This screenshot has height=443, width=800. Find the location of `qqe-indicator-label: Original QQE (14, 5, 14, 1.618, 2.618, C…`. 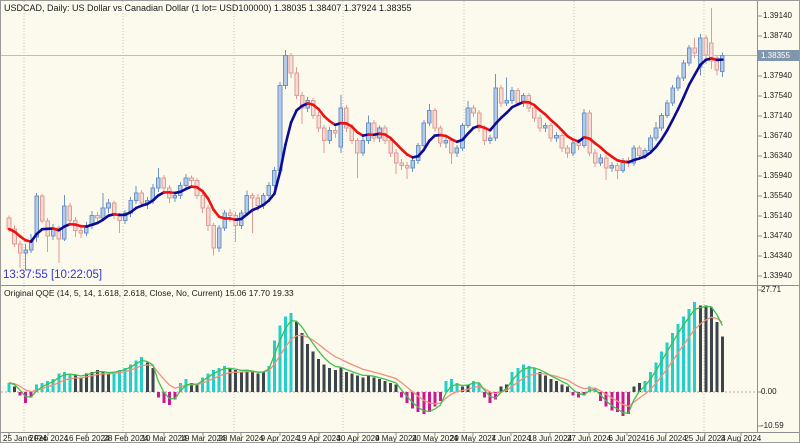

qqe-indicator-label: Original QQE (14, 5, 14, 1.618, 2.618, C… is located at coordinates (149, 293).